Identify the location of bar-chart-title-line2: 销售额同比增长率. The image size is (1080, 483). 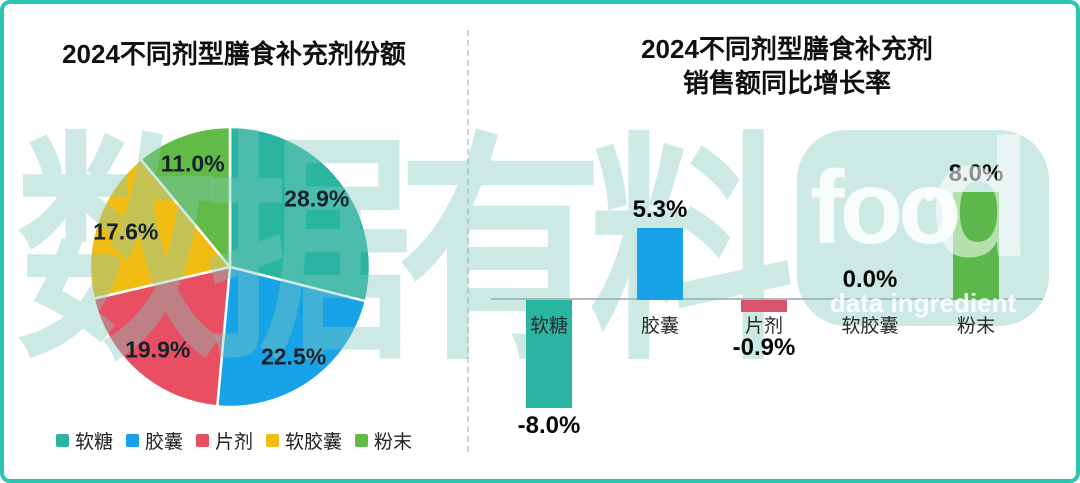
(786, 83).